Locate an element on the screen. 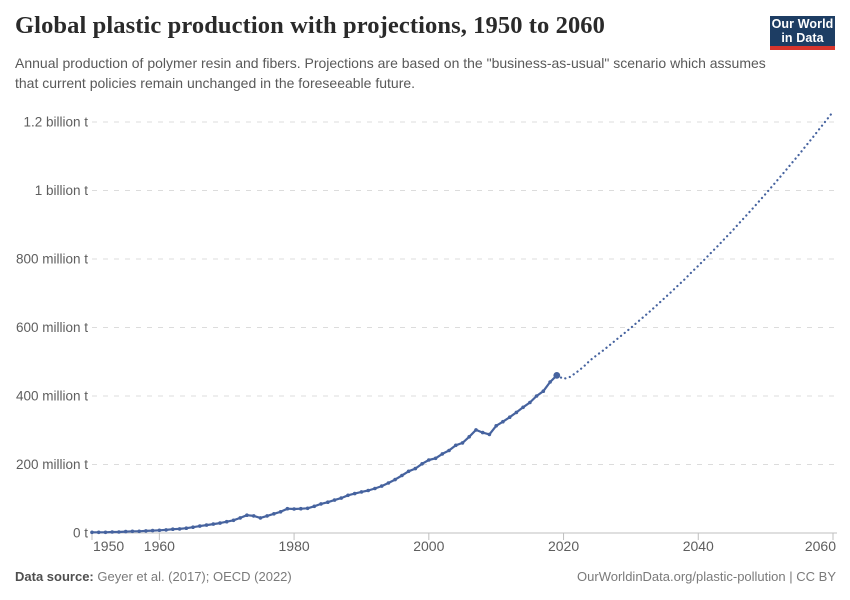 This screenshot has height=600, width=850. owid-link: OurWorldinData.org/plastic-pollution is located at coordinates (681, 576).